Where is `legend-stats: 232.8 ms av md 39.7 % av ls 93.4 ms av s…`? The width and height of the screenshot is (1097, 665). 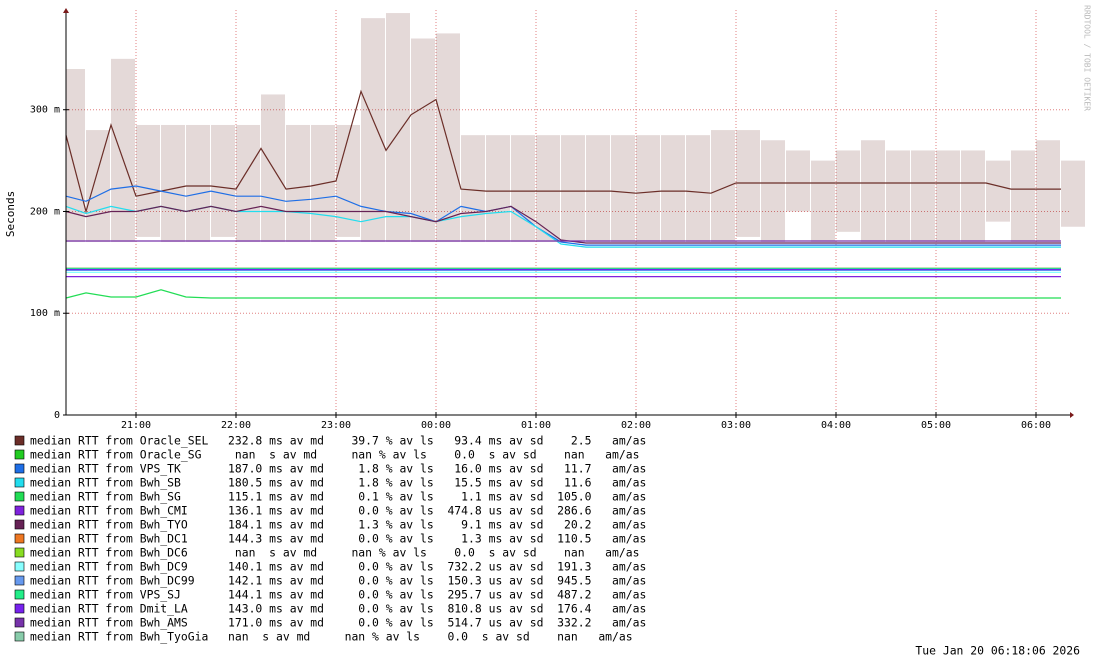
legend-stats: 232.8 ms av md 39.7 % av ls 93.4 ms av s… is located at coordinates (437, 441).